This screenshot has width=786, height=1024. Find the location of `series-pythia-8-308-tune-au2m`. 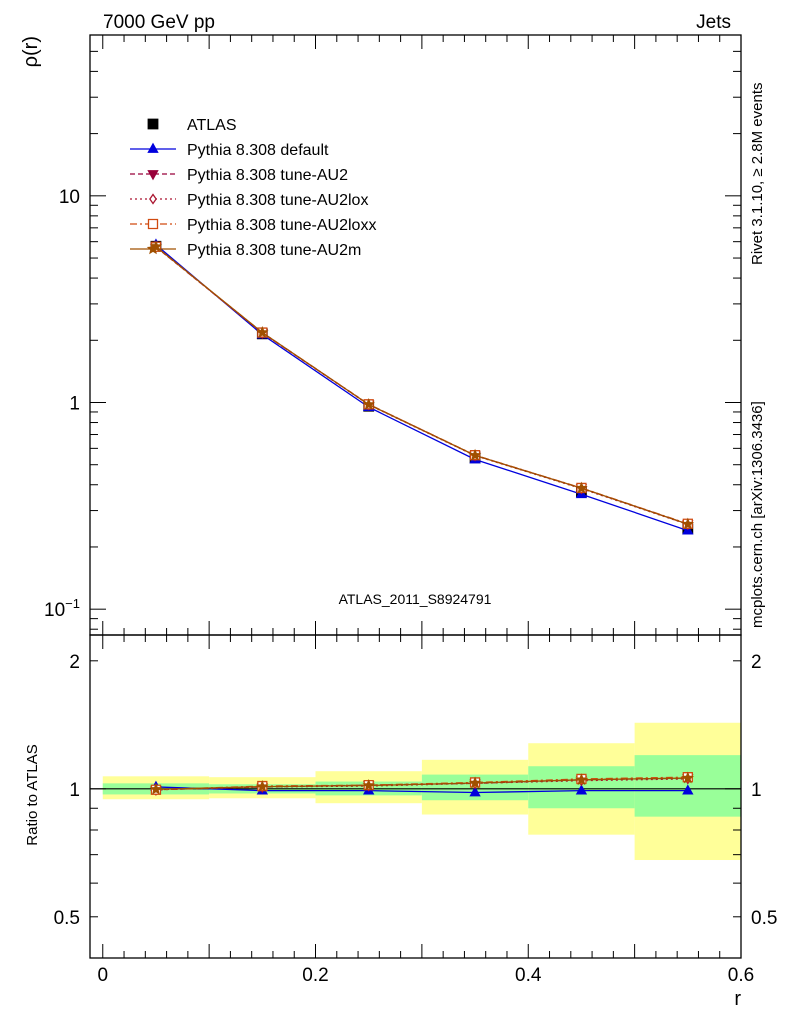

series-pythia-8-308-tune-au2m is located at coordinates (422, 783).